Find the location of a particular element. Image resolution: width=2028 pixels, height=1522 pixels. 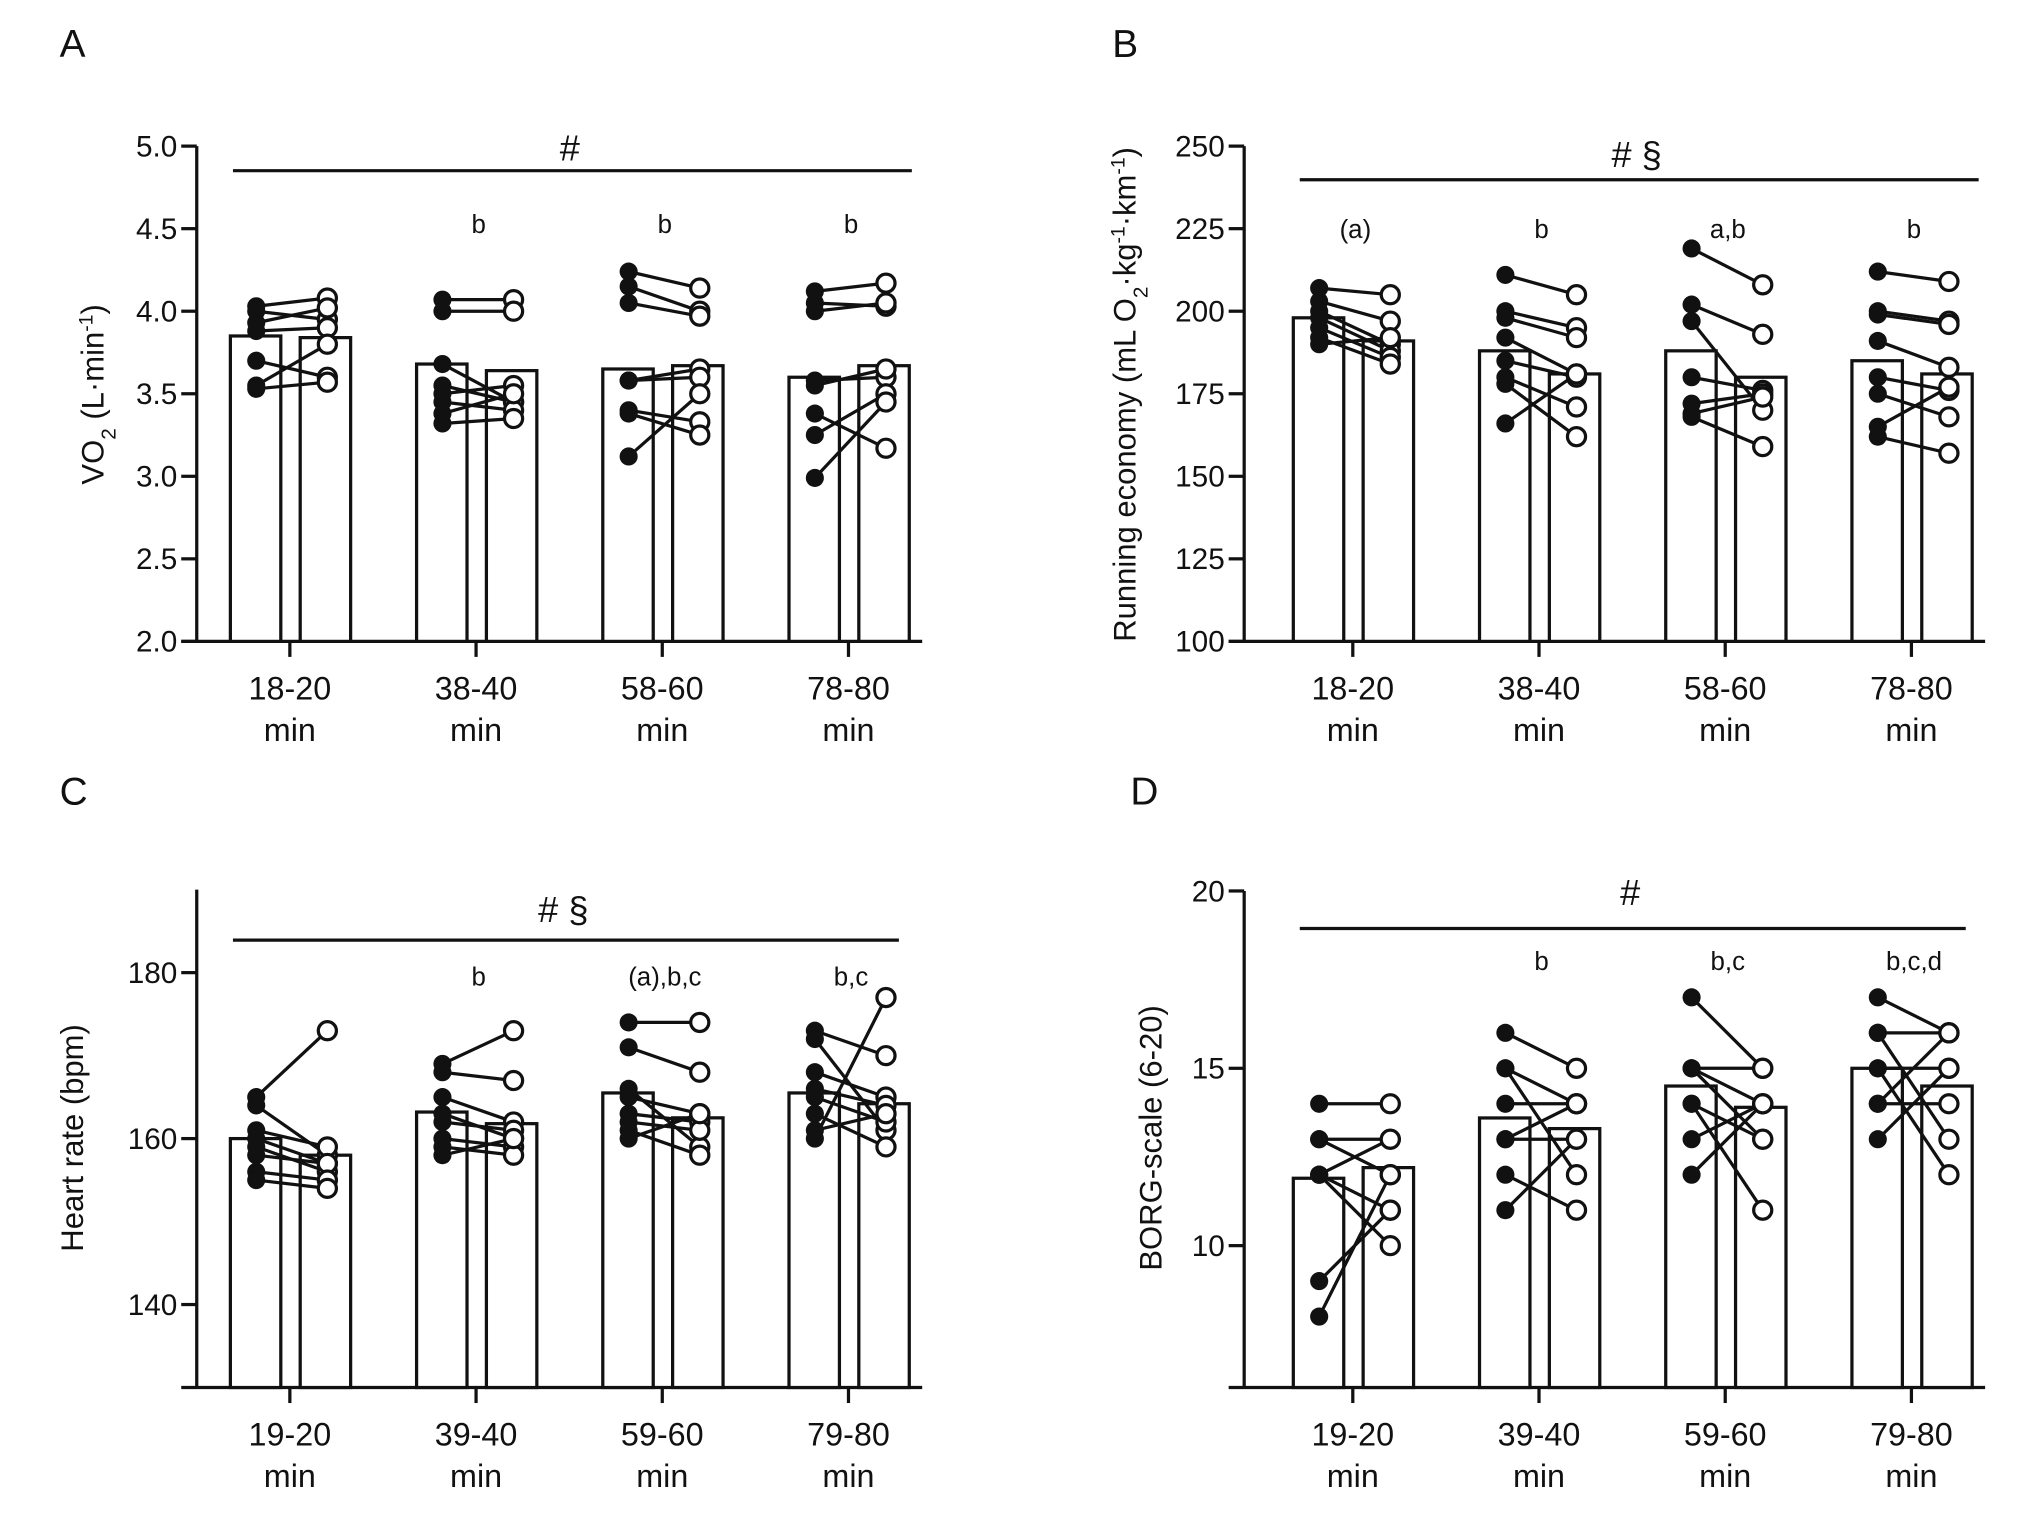

y-axis-title-part: ) is located at coordinates (93, 309).